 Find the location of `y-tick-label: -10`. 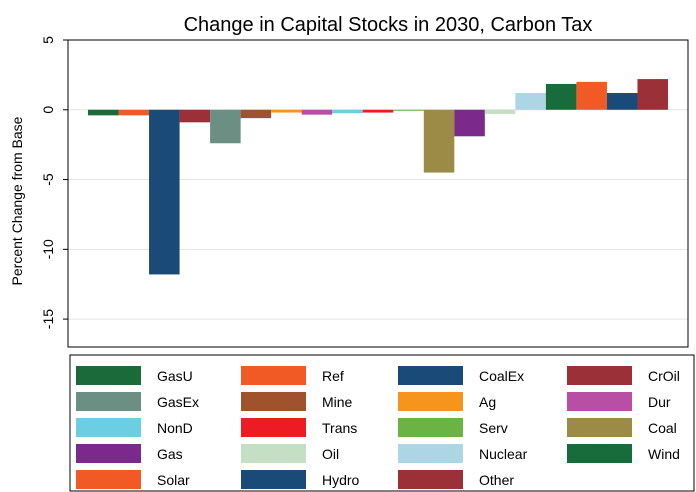

y-tick-label: -10 is located at coordinates (48, 249).